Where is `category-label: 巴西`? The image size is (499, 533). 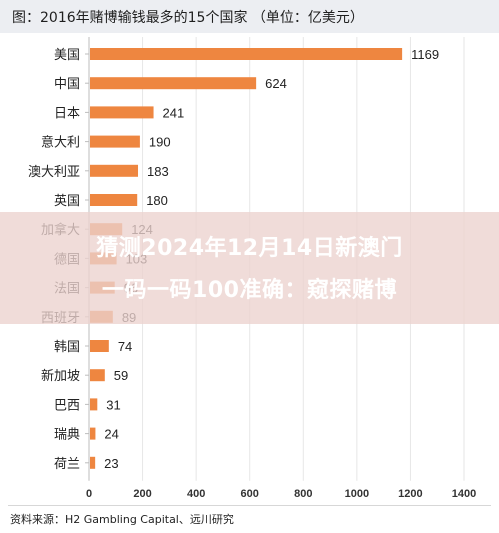
category-label: 巴西 is located at coordinates (67, 405).